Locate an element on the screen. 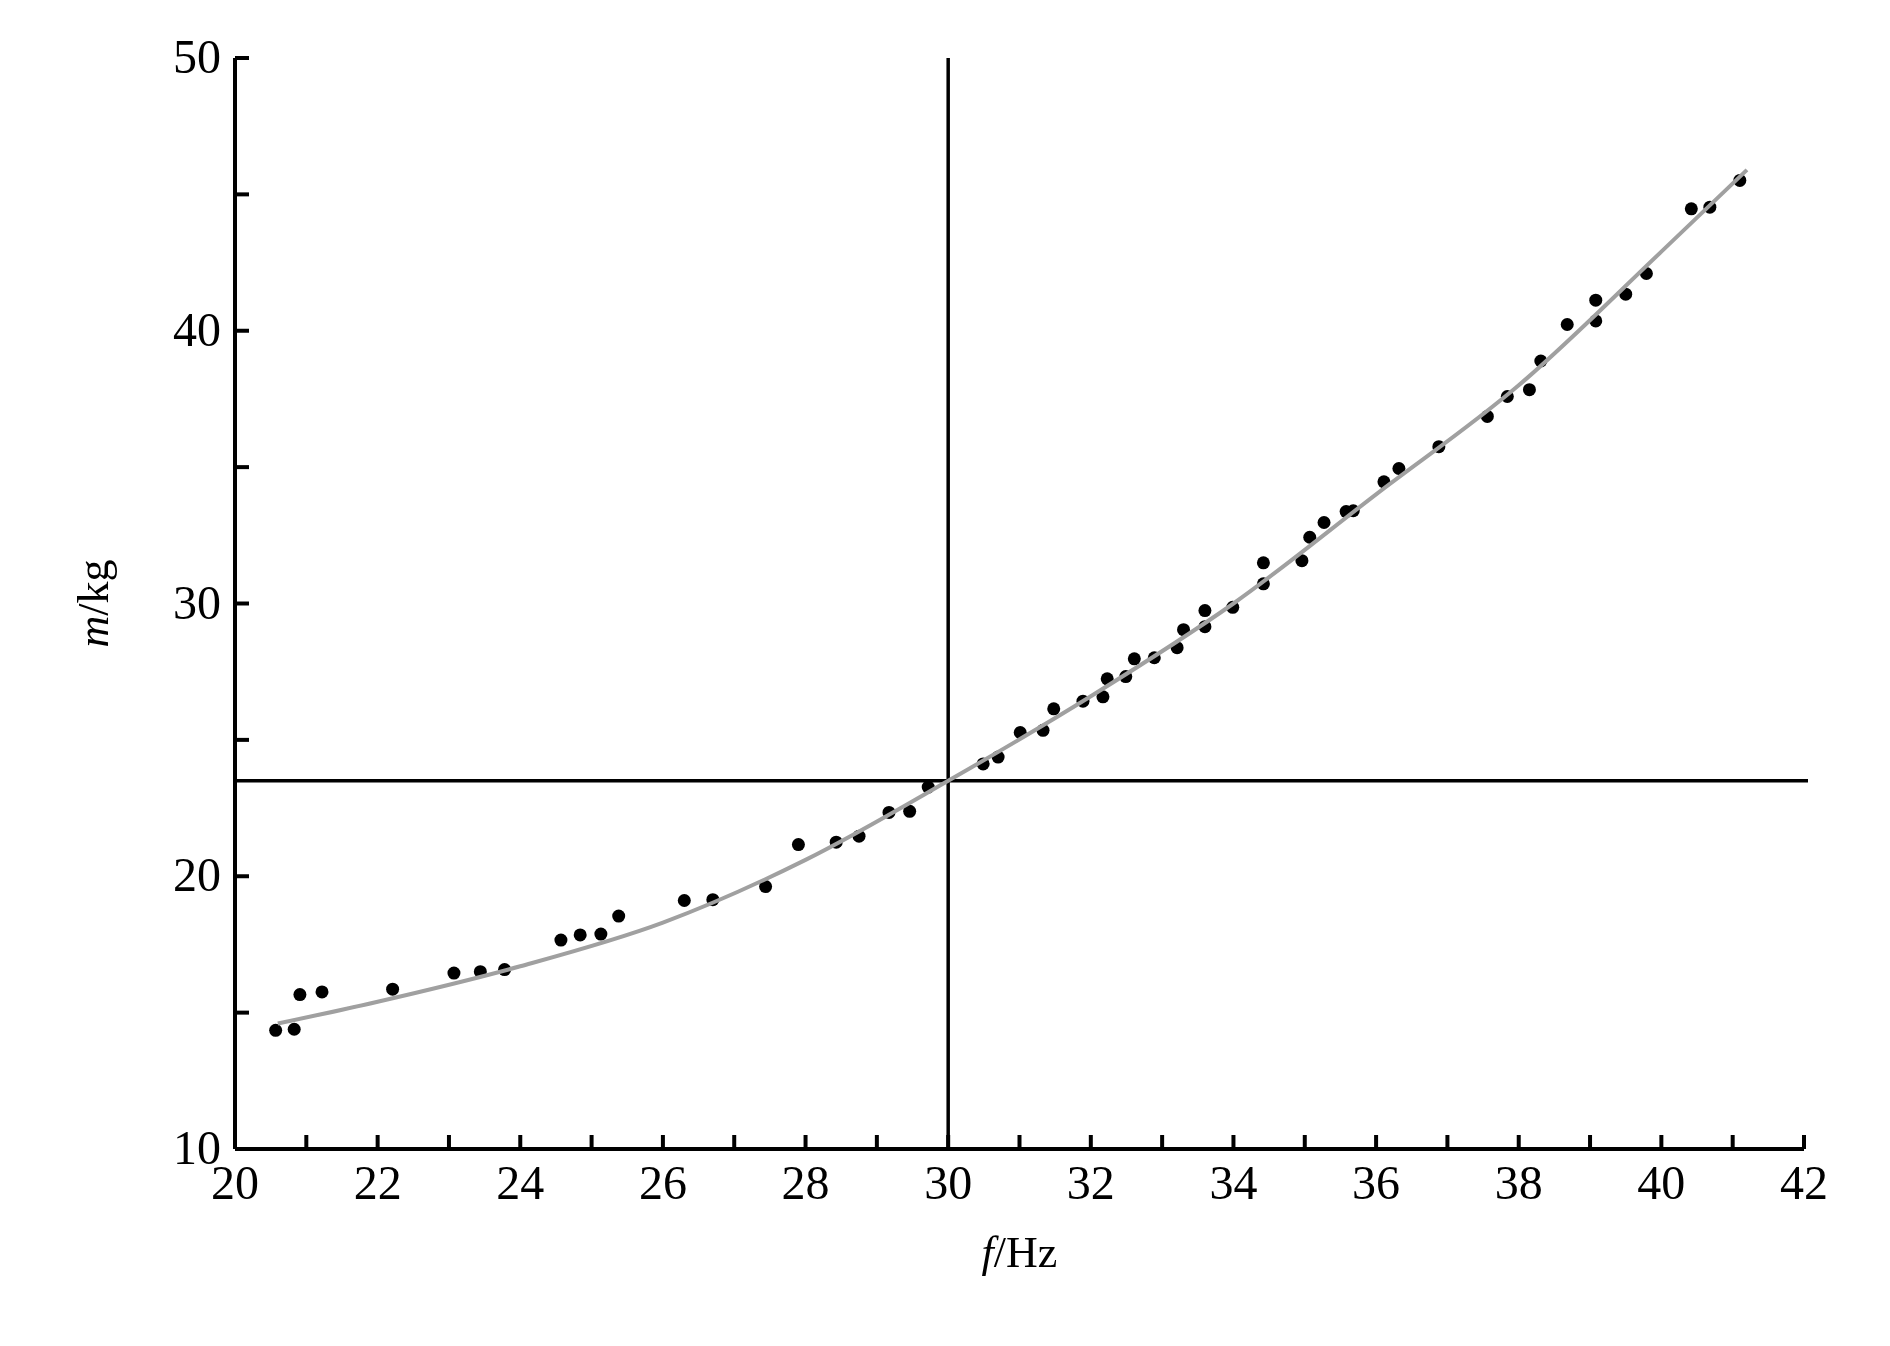 This screenshot has width=1890, height=1346. y-axis-title: m/kg is located at coordinates (93, 603).